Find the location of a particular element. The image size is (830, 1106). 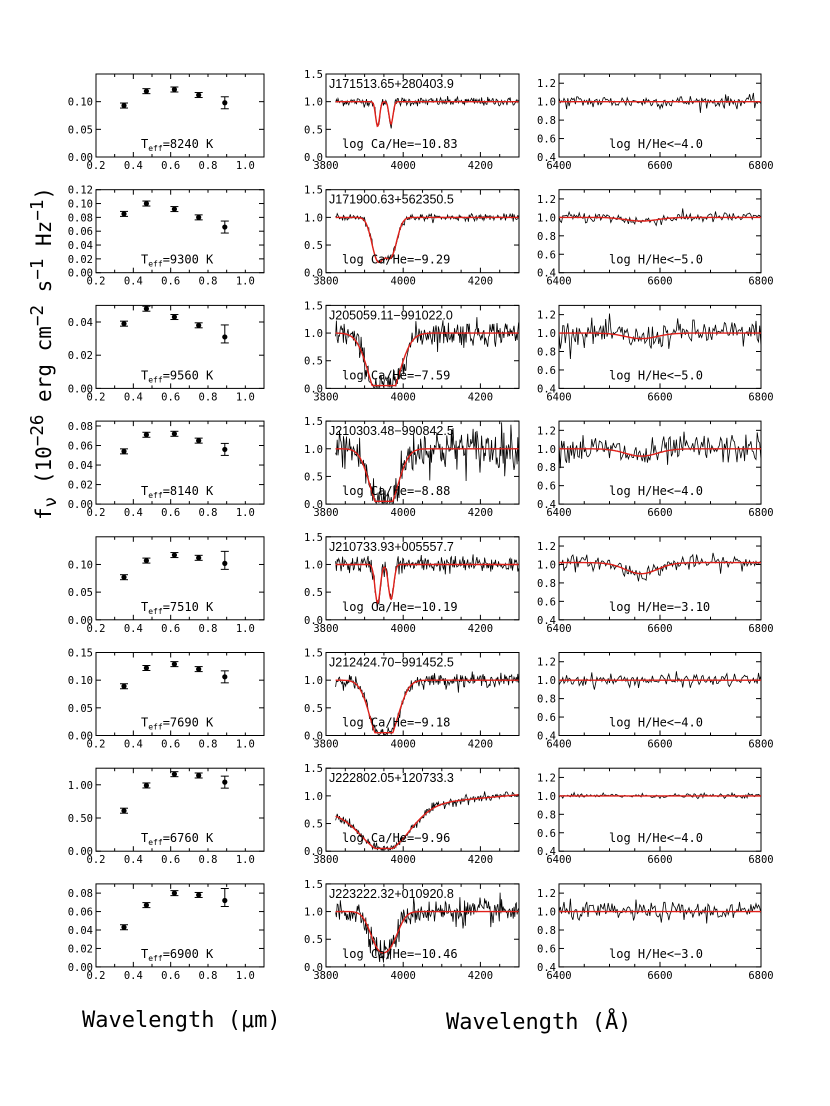

star-name: J212424.70−991452.5 is located at coordinates (391, 663).